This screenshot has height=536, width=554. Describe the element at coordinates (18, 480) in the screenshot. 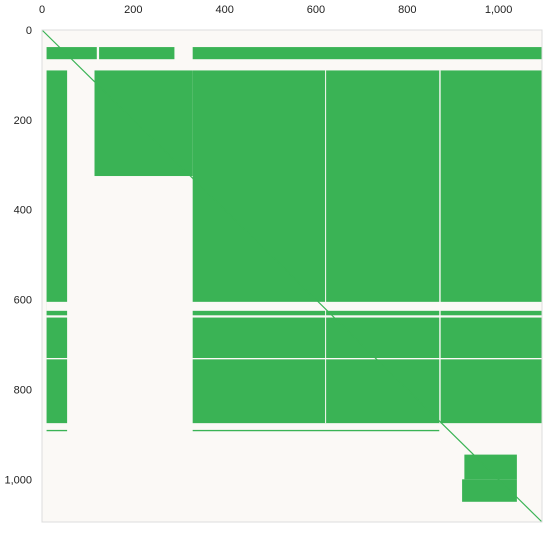

I see `y-tick-label: 1,000` at that location.